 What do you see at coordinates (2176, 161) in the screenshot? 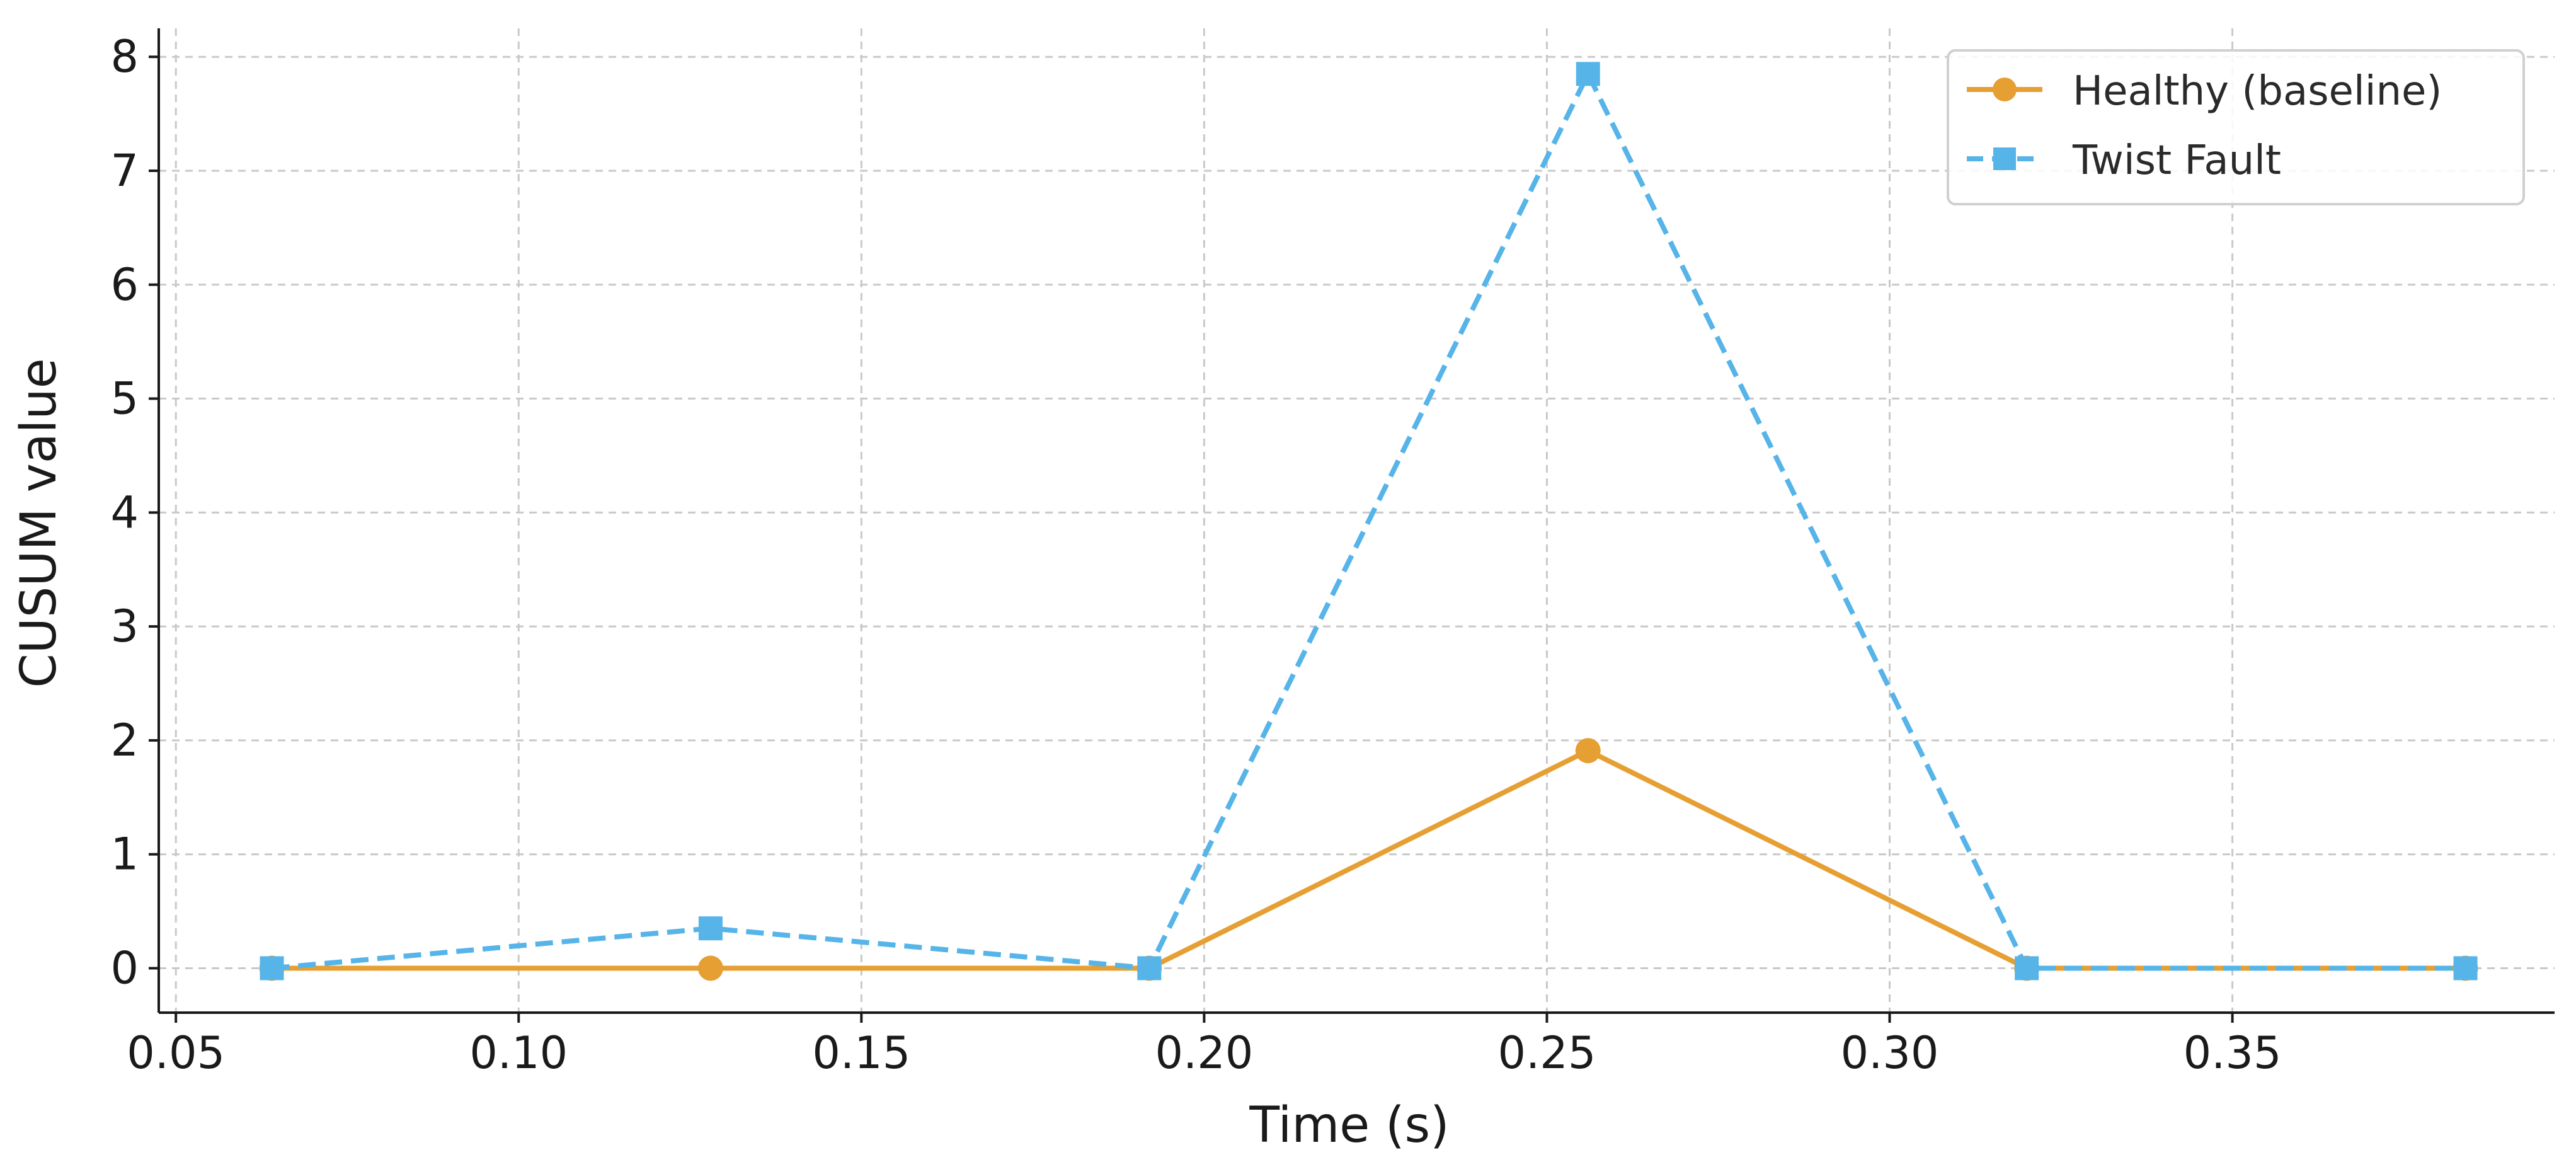
I see `legend-label: Twist Fault` at bounding box center [2176, 161].